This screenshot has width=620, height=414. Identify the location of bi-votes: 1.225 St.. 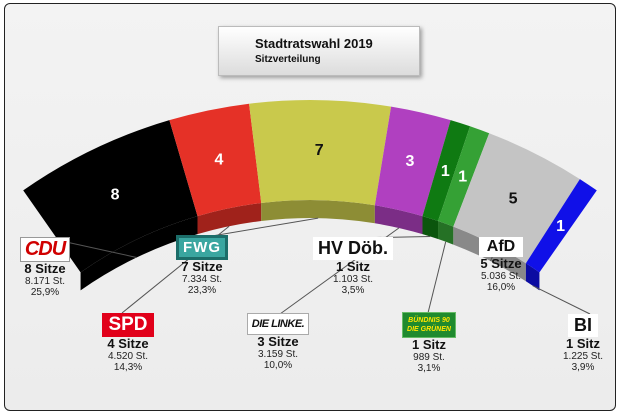
(583, 356).